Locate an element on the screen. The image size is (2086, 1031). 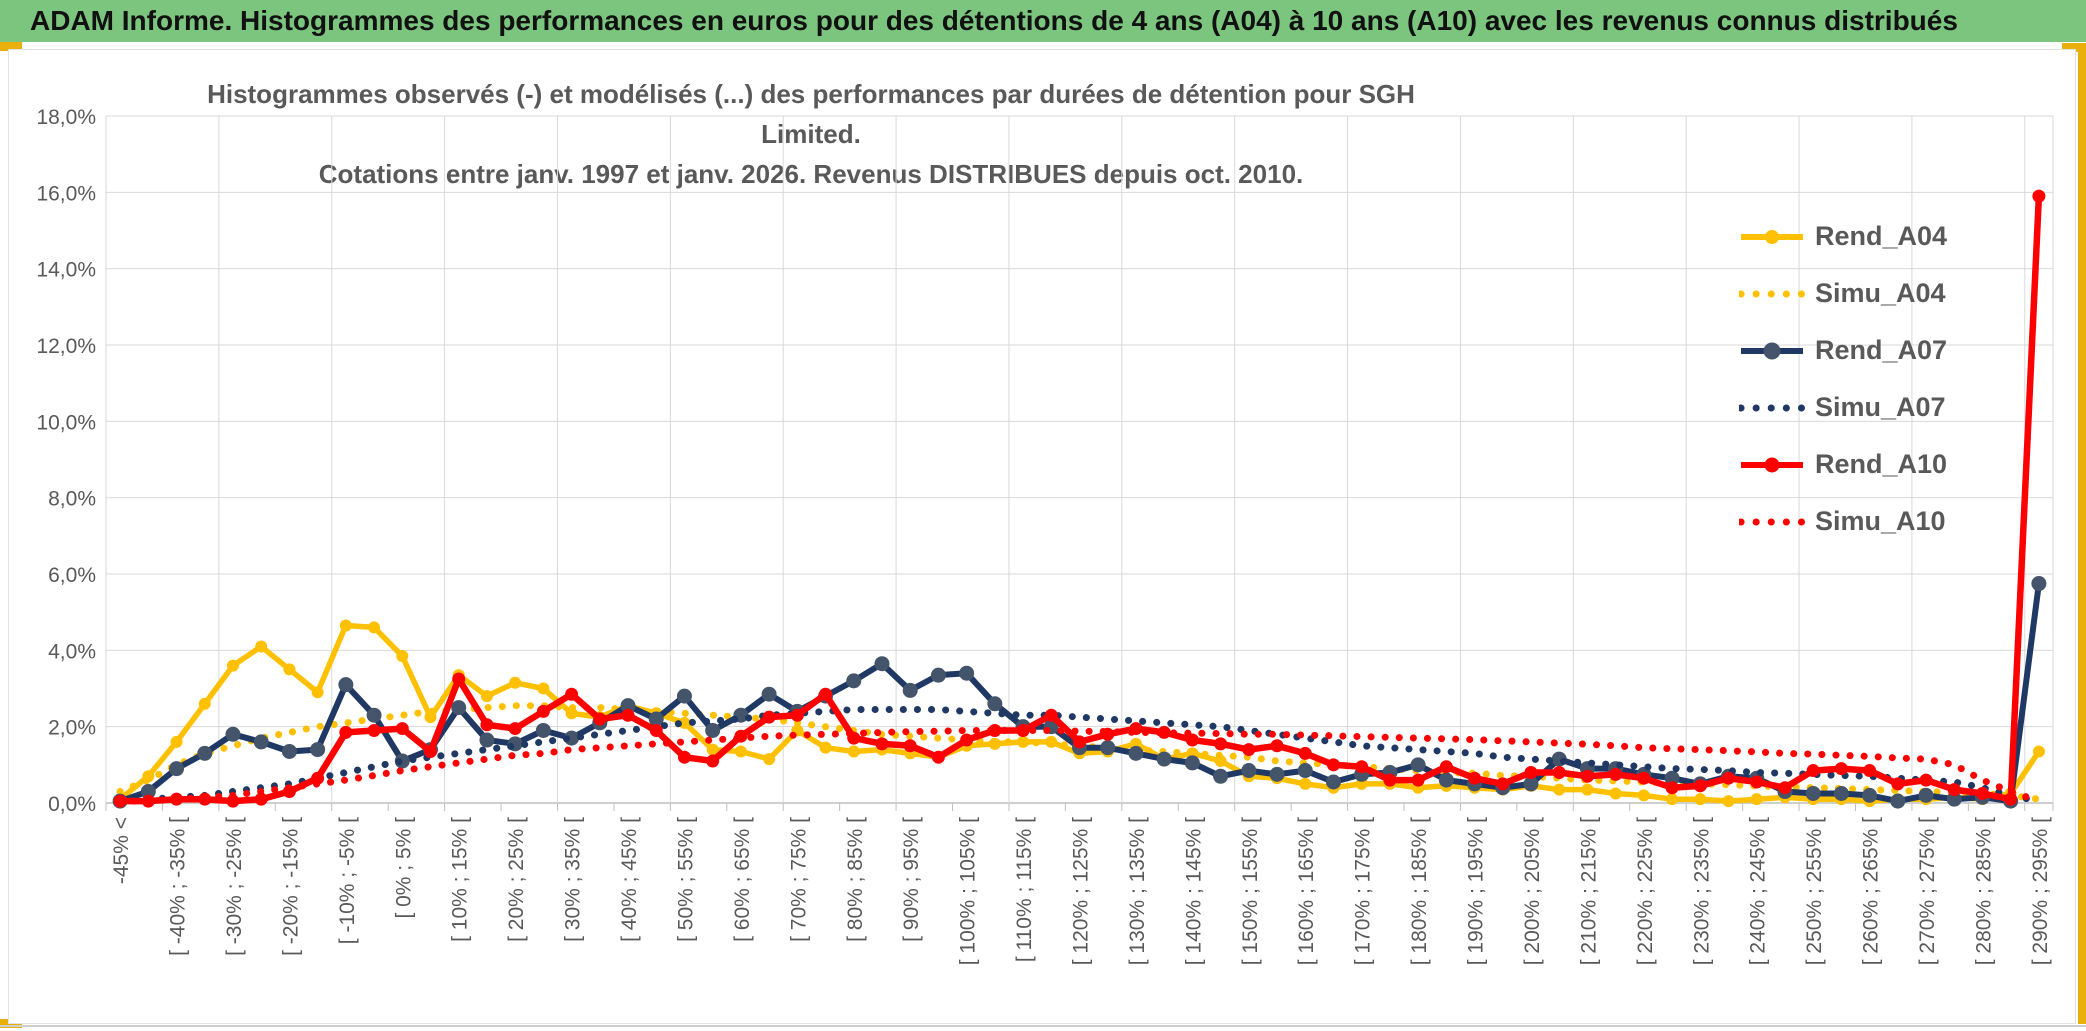
gold-accent-left is located at coordinates (11, 46).